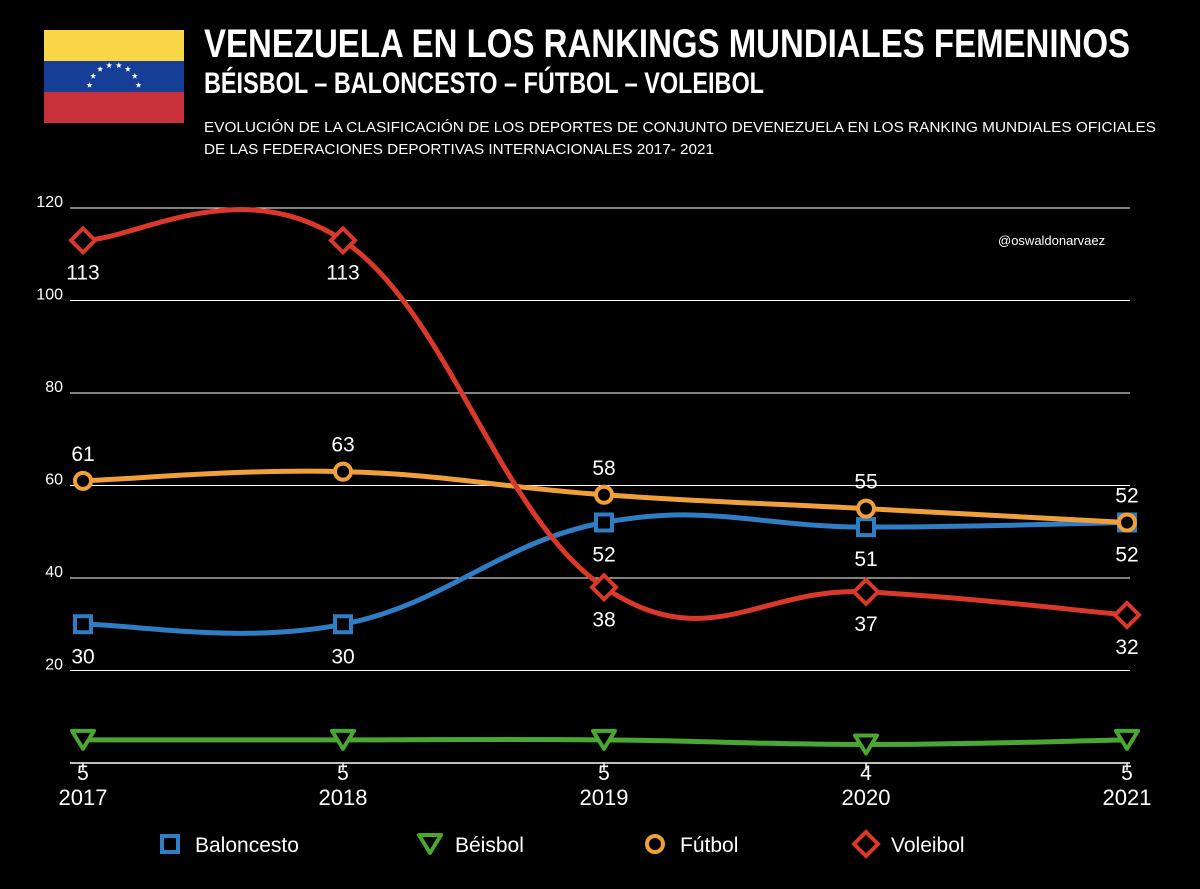 The width and height of the screenshot is (1200, 889). What do you see at coordinates (866, 844) in the screenshot?
I see `legend-marker-voleibol` at bounding box center [866, 844].